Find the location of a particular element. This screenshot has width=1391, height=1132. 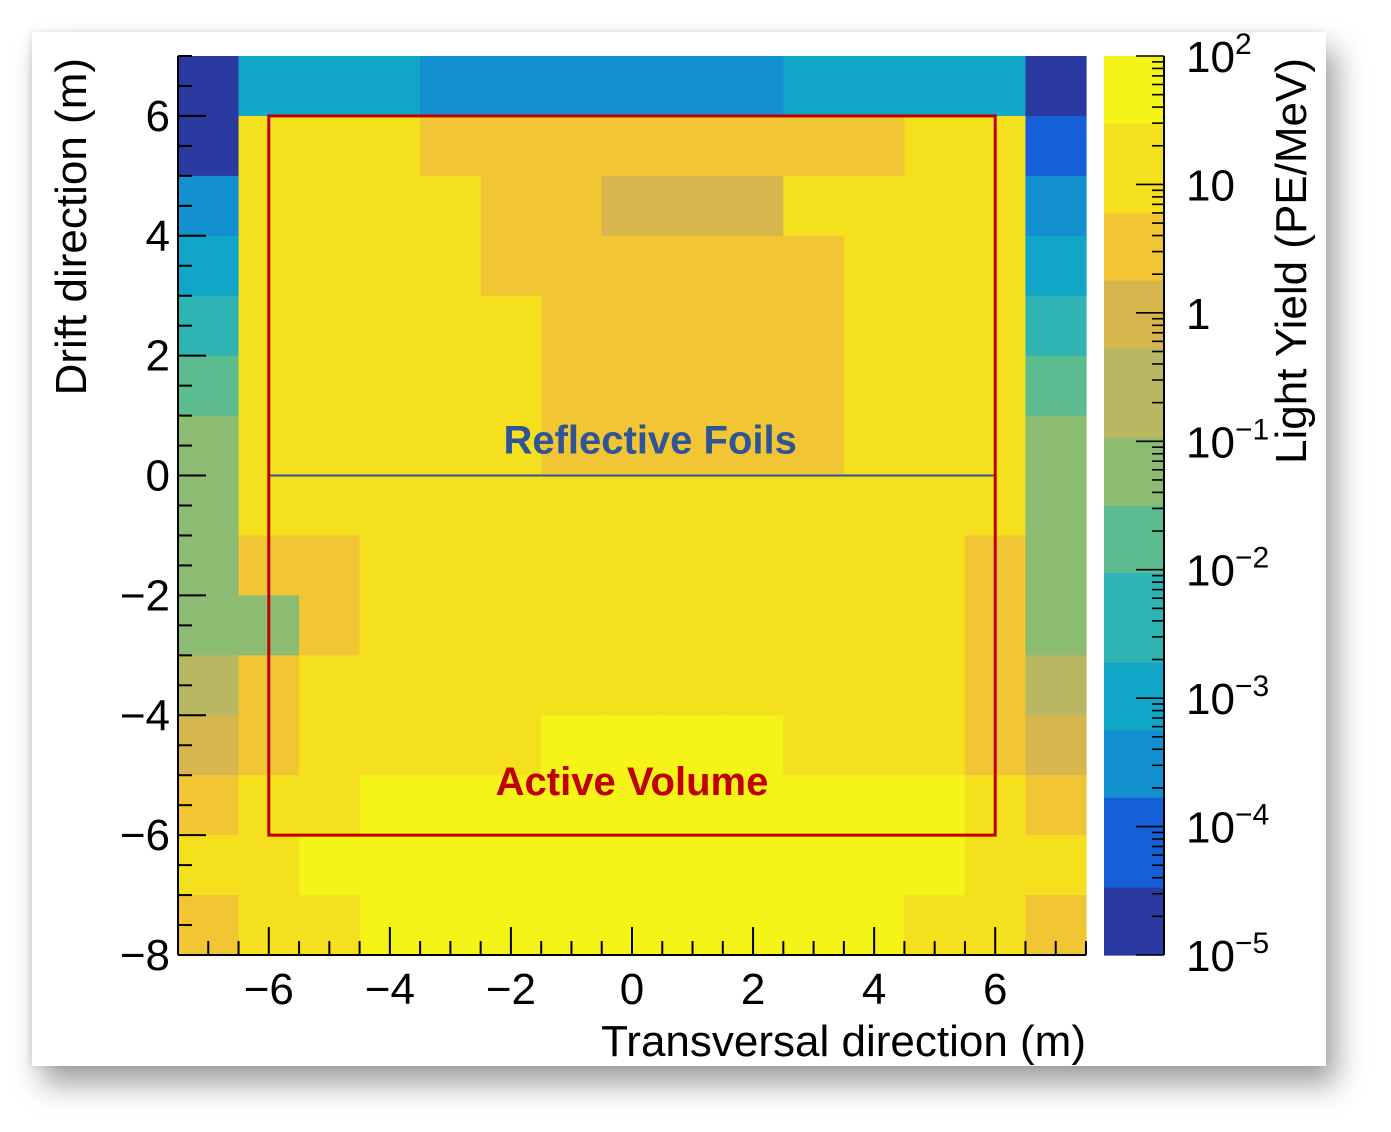

y-tick-label: 0 is located at coordinates (158, 476).